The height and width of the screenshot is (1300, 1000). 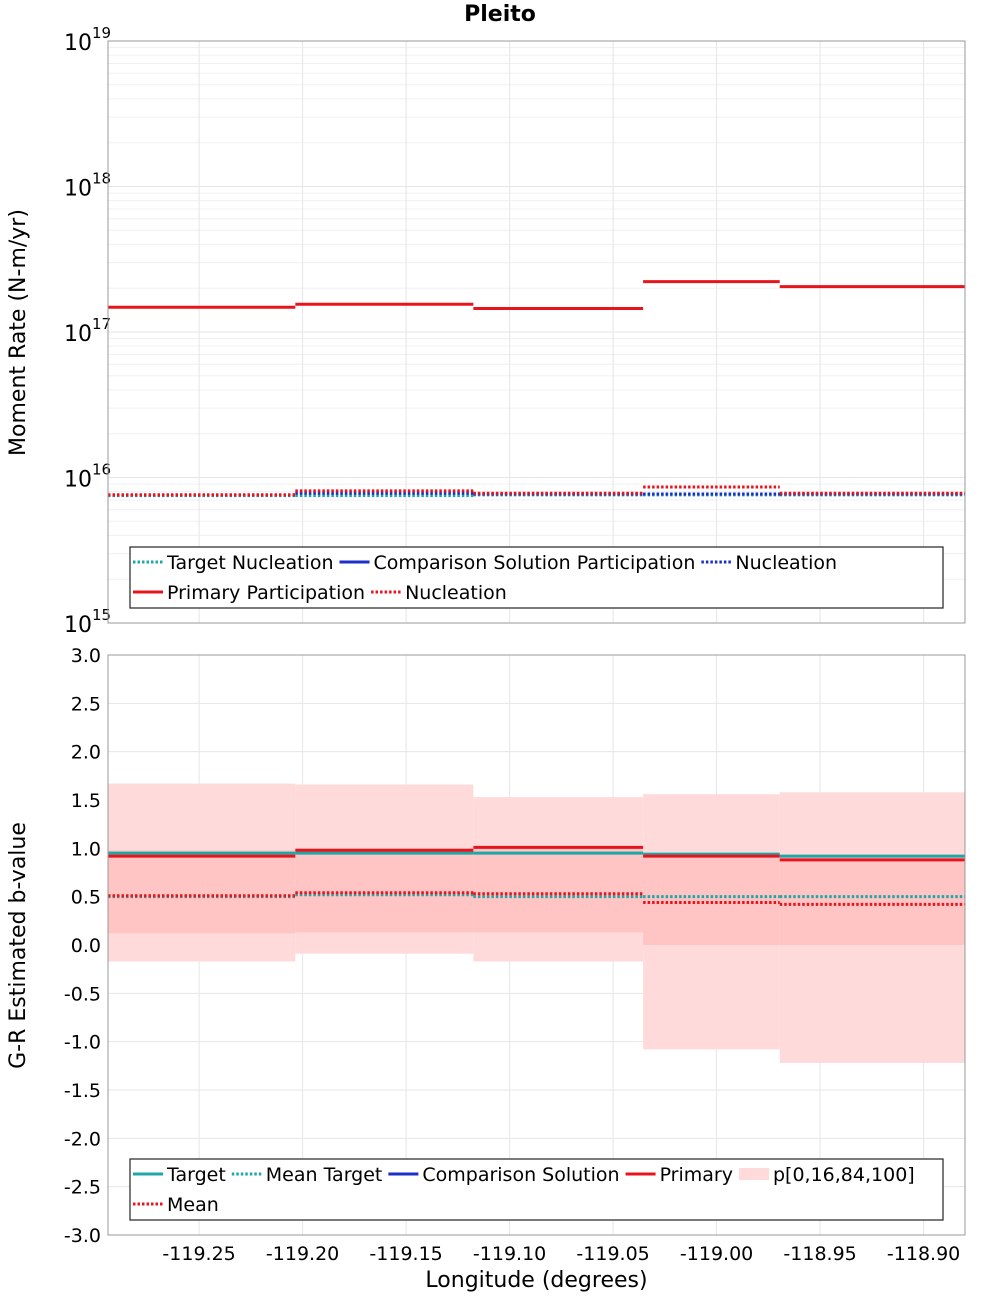 I want to click on x-axis-label: Longitude (degrees), so click(x=536, y=1280).